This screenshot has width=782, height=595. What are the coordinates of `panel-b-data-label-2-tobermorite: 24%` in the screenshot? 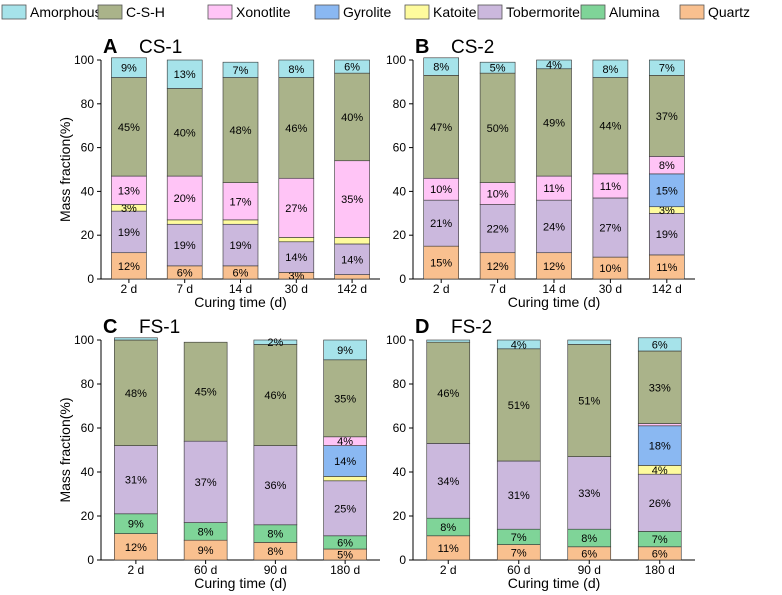 It's located at (554, 227).